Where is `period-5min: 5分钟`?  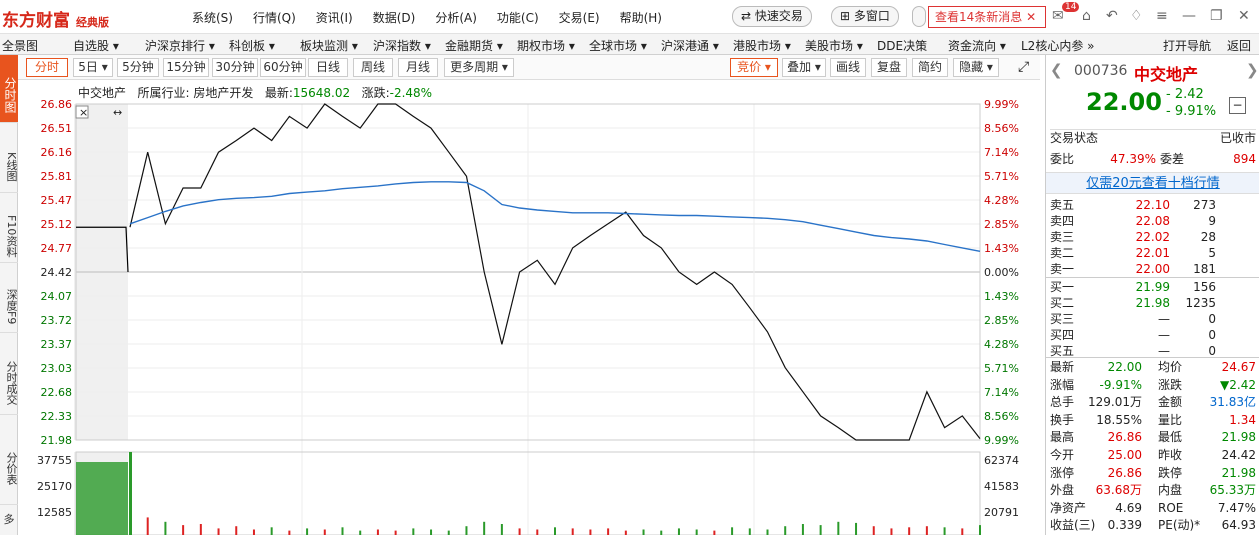 period-5min: 5分钟 is located at coordinates (138, 67).